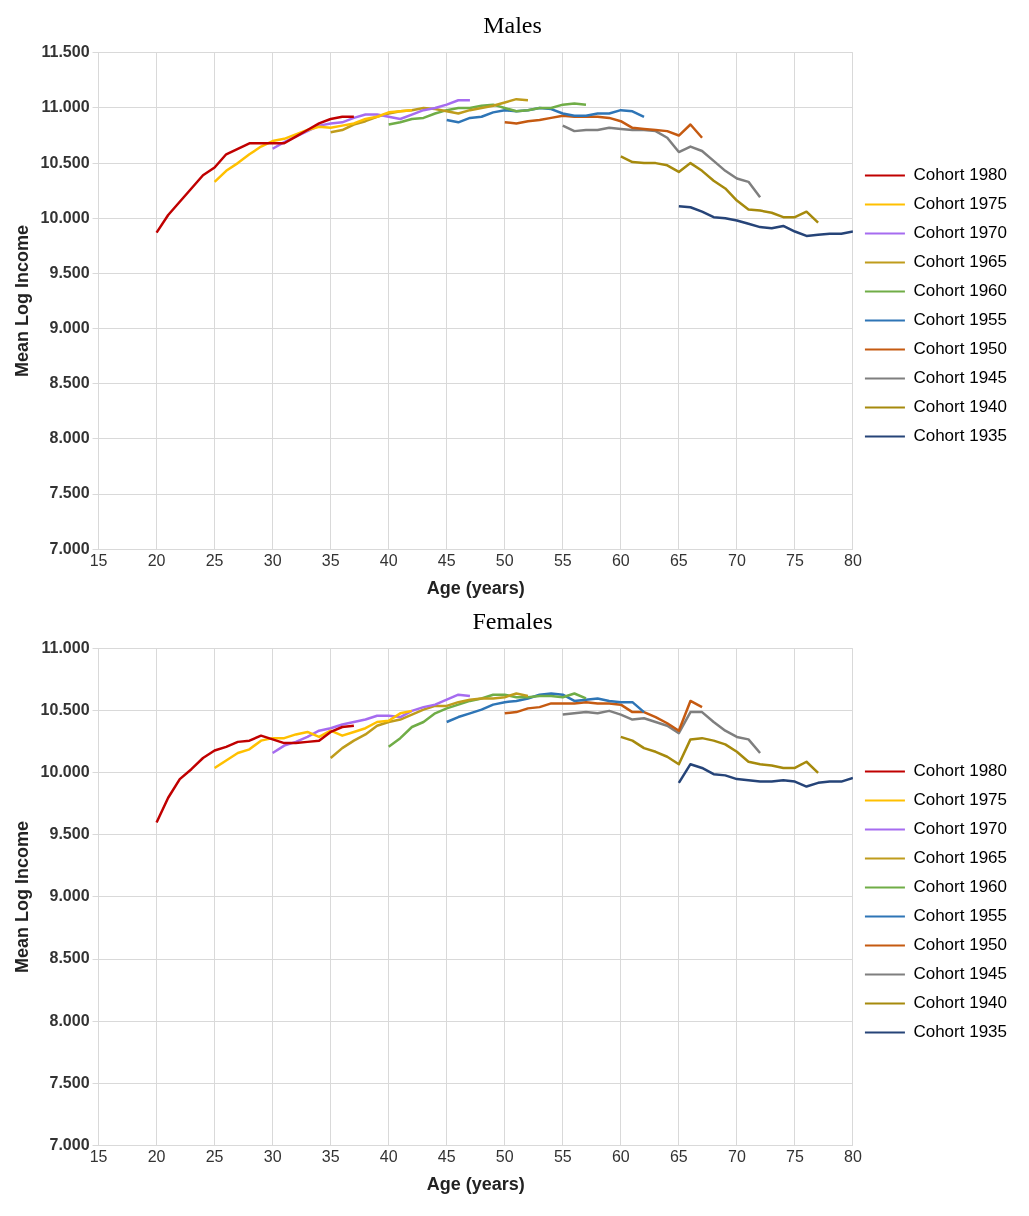  I want to click on y-tick-label: 11.500, so click(65, 52).